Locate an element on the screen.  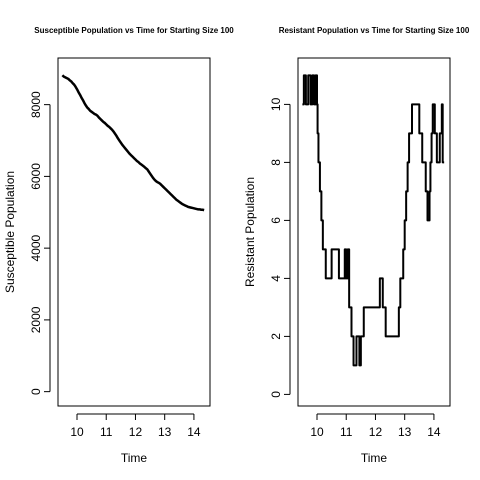
x-tick-label-susceptible-2: 12 is located at coordinates (136, 432).